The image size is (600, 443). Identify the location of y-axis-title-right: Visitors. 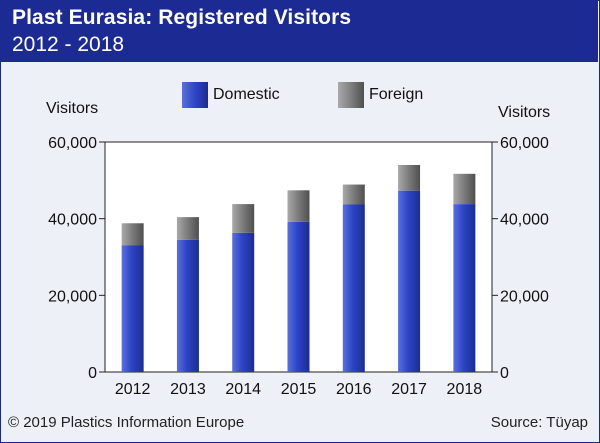
(524, 112).